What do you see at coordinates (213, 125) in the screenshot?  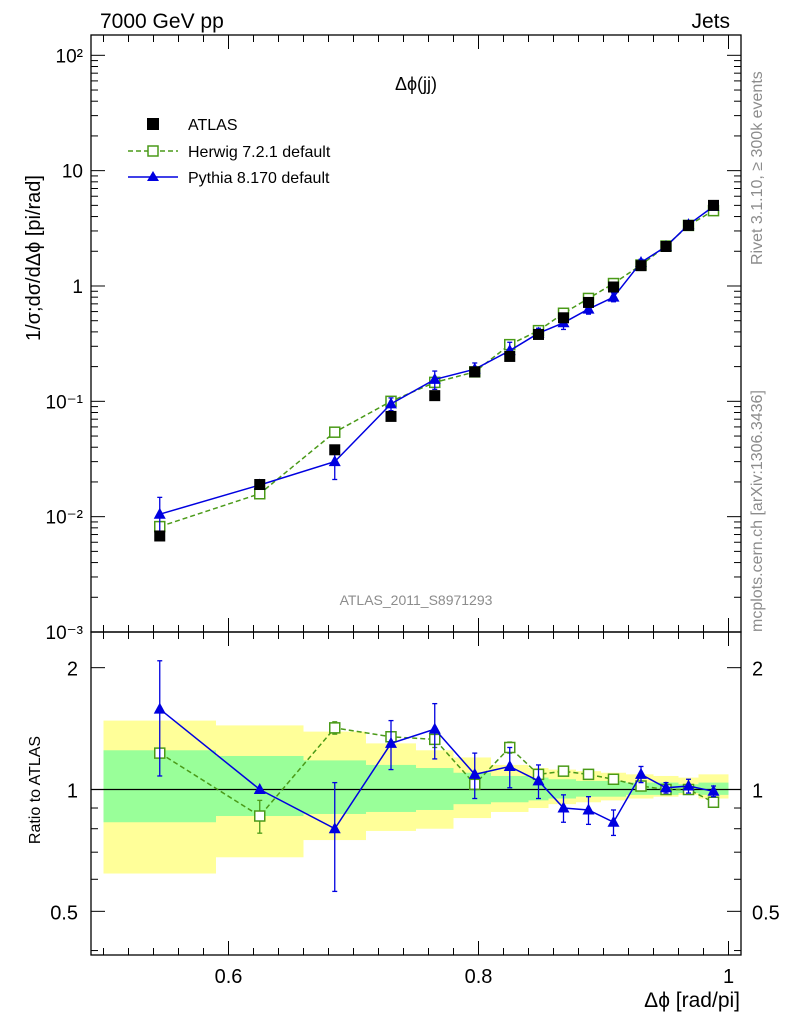 I see `legend-label: ATLAS` at bounding box center [213, 125].